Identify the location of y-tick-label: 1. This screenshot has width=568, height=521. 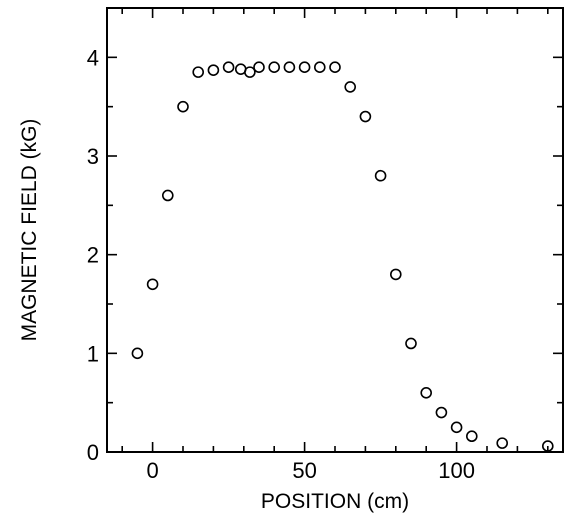
(93, 353).